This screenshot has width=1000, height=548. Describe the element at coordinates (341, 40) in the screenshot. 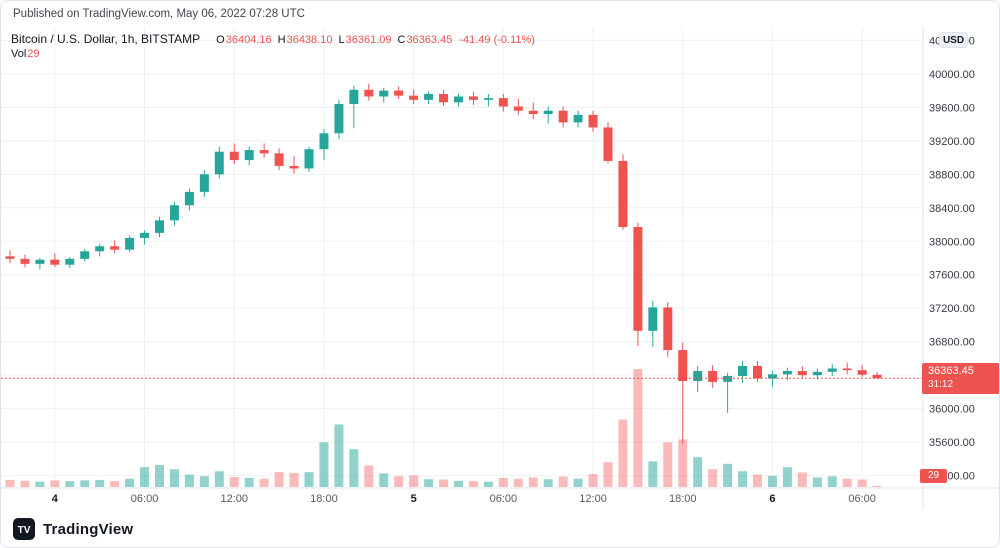

I see `low-label: L` at that location.